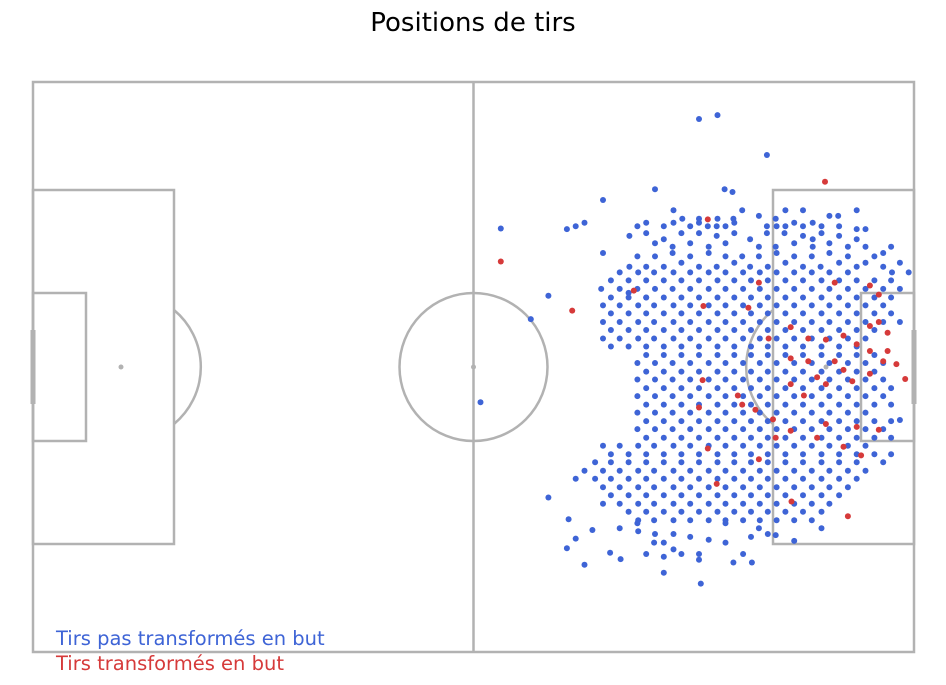 This screenshot has height=685, width=946. What do you see at coordinates (121, 367) in the screenshot?
I see `left-penalty-spot` at bounding box center [121, 367].